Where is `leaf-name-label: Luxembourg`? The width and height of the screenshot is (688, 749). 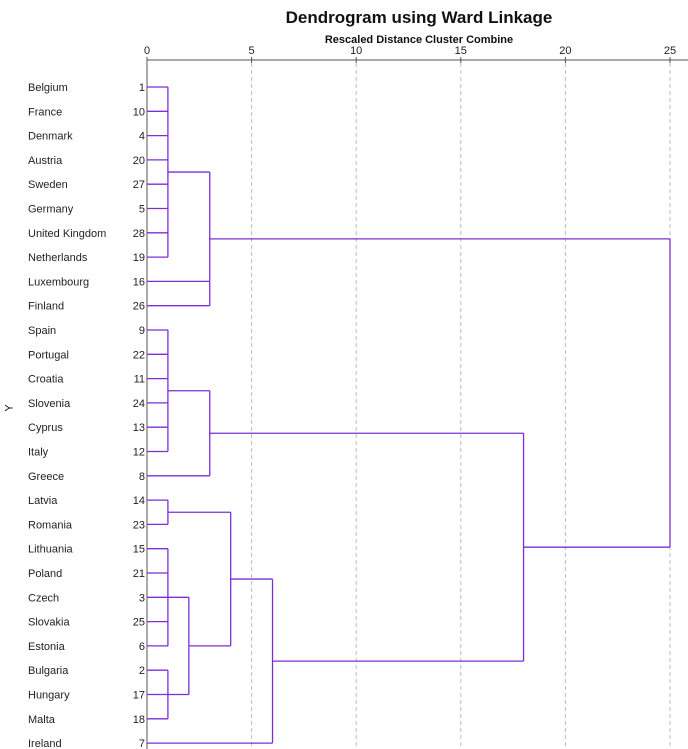 leaf-name-label: Luxembourg is located at coordinates (58, 282).